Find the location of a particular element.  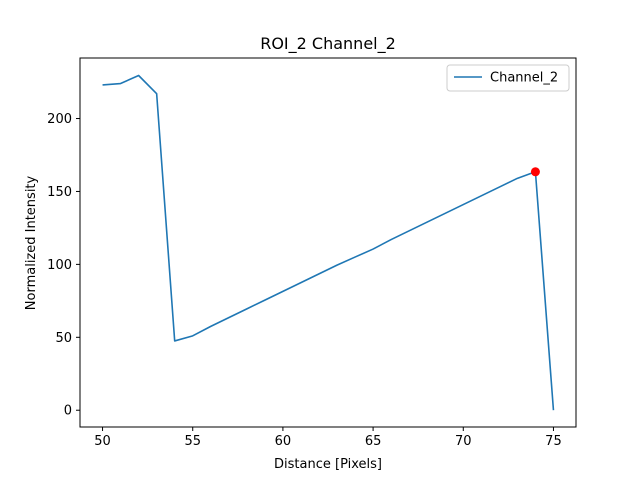

y-tick-label-2: 100 is located at coordinates (59, 265).